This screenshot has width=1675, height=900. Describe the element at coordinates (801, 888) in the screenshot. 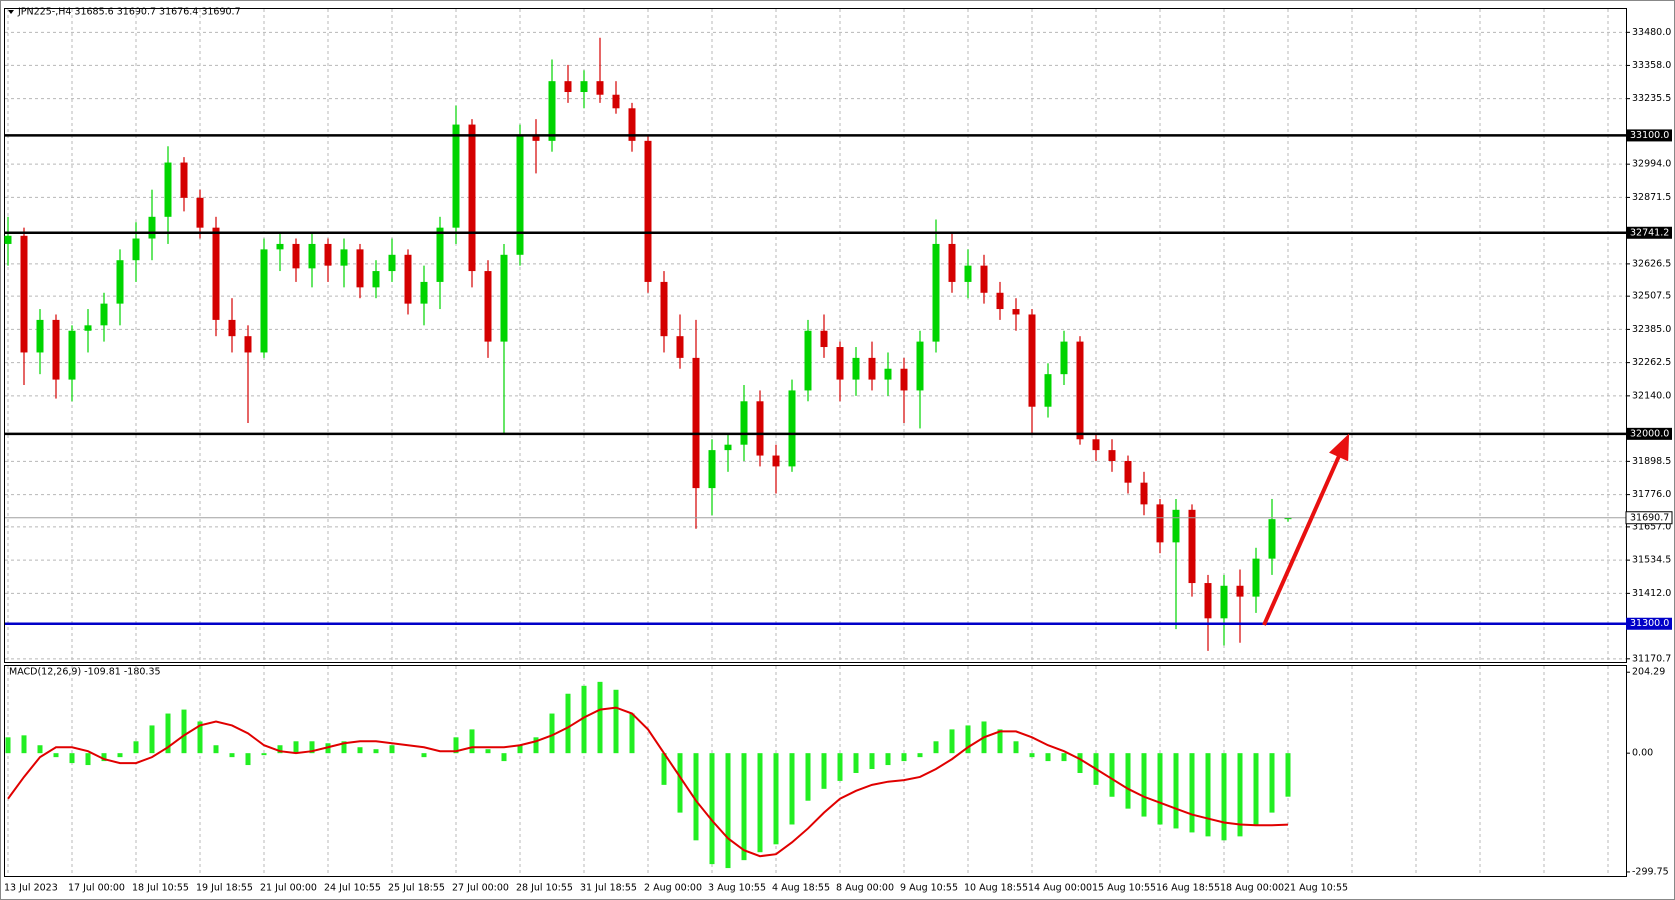

I see `x-tick-label: 4 Aug 18:55` at that location.